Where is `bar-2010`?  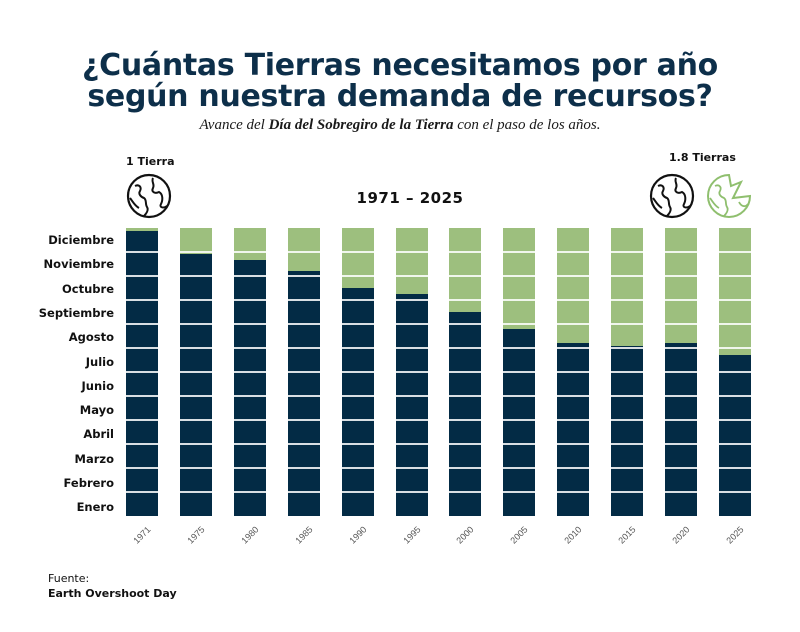 bar-2010 is located at coordinates (573, 372).